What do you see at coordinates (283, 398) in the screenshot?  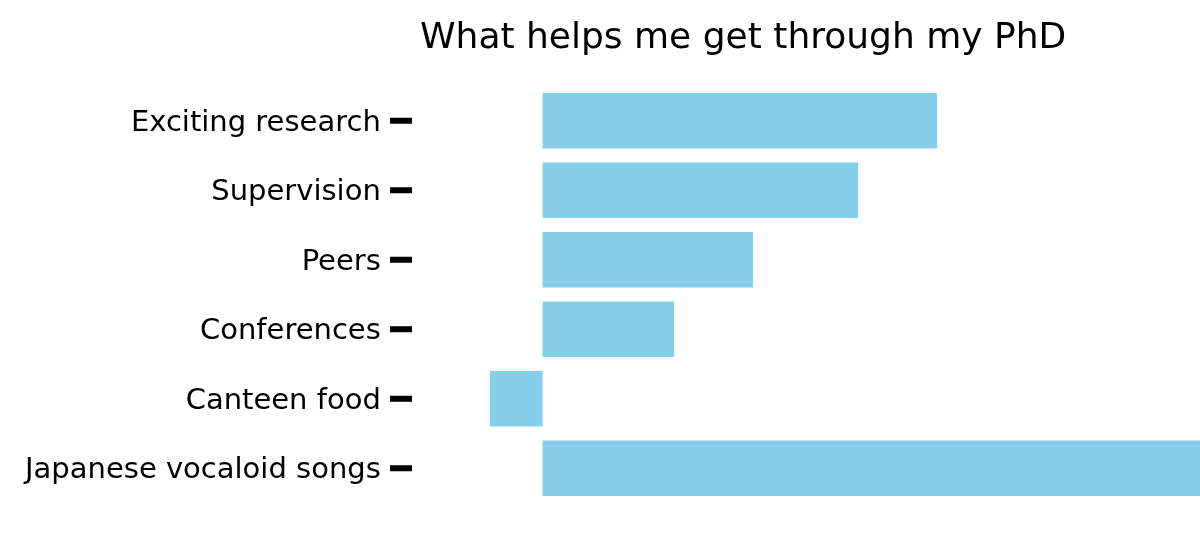 I see `y-tick-label: Canteen food` at bounding box center [283, 398].